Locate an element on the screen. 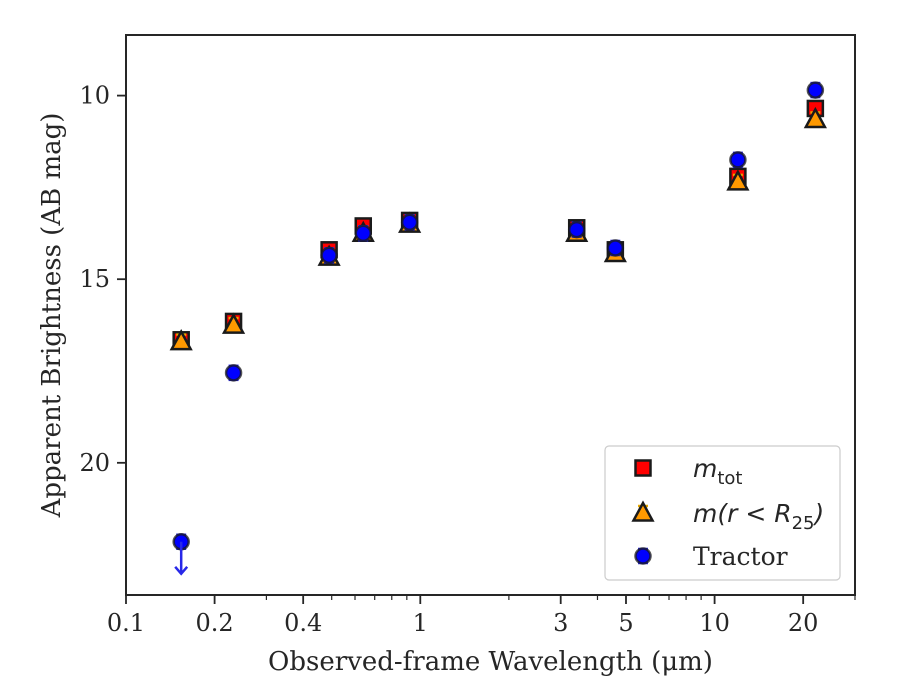 The height and width of the screenshot is (700, 900). x-axis: 0.1 0.2 0.4 1 3 5 10 20 is located at coordinates (481, 616).